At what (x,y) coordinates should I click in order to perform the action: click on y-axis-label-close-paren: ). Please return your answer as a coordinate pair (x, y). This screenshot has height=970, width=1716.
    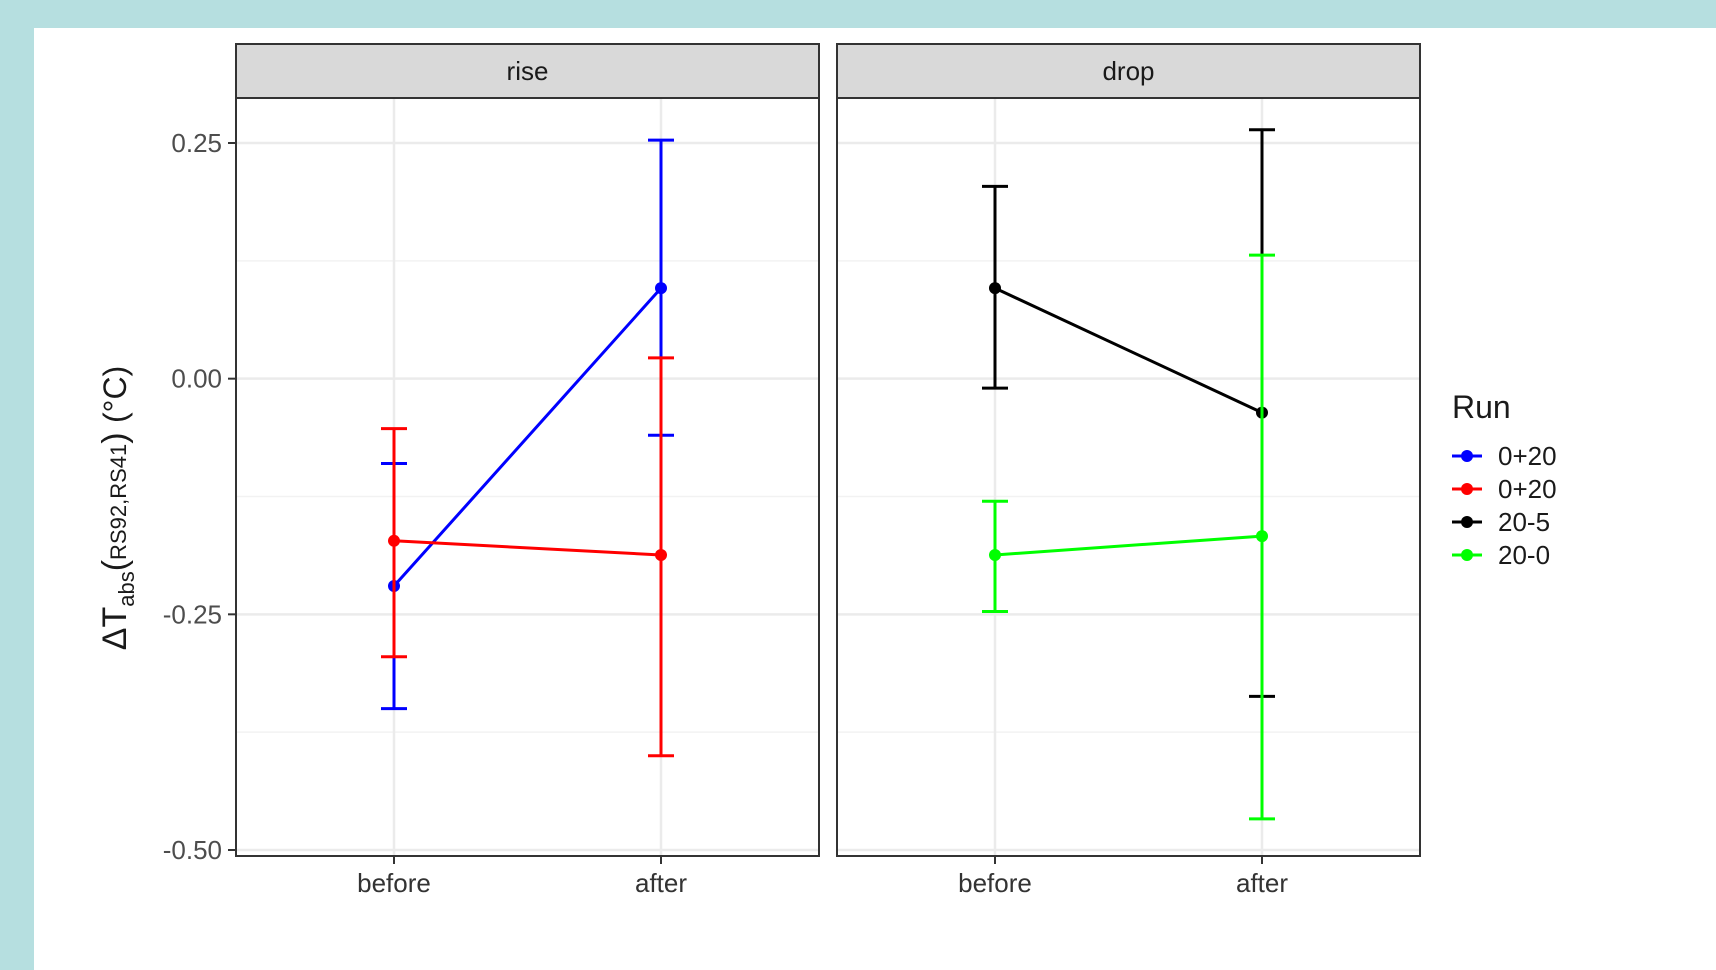
    Looking at the image, I should click on (115, 433).